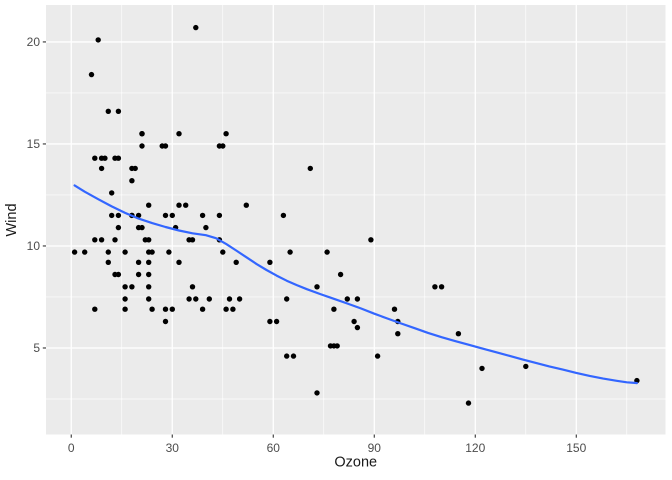 This screenshot has width=672, height=480. Describe the element at coordinates (375, 448) in the screenshot. I see `x-tick-label: 90` at that location.